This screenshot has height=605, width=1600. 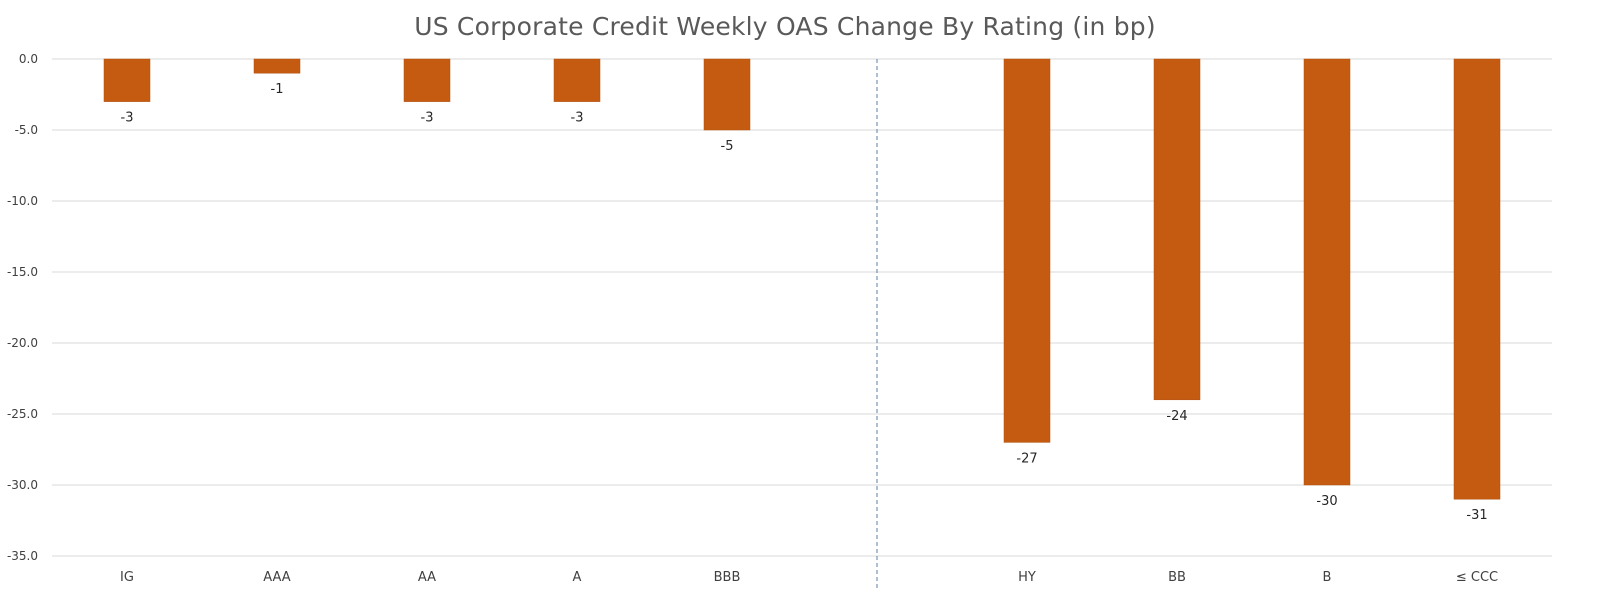 What do you see at coordinates (727, 577) in the screenshot?
I see `category-label: BBB` at bounding box center [727, 577].